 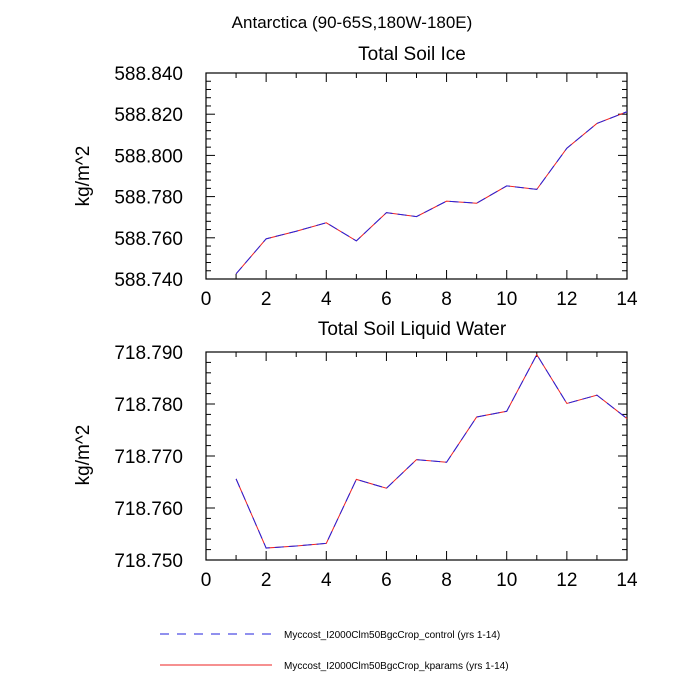 I want to click on y-tick-label-soil-ice: 588.820, so click(x=148, y=115).